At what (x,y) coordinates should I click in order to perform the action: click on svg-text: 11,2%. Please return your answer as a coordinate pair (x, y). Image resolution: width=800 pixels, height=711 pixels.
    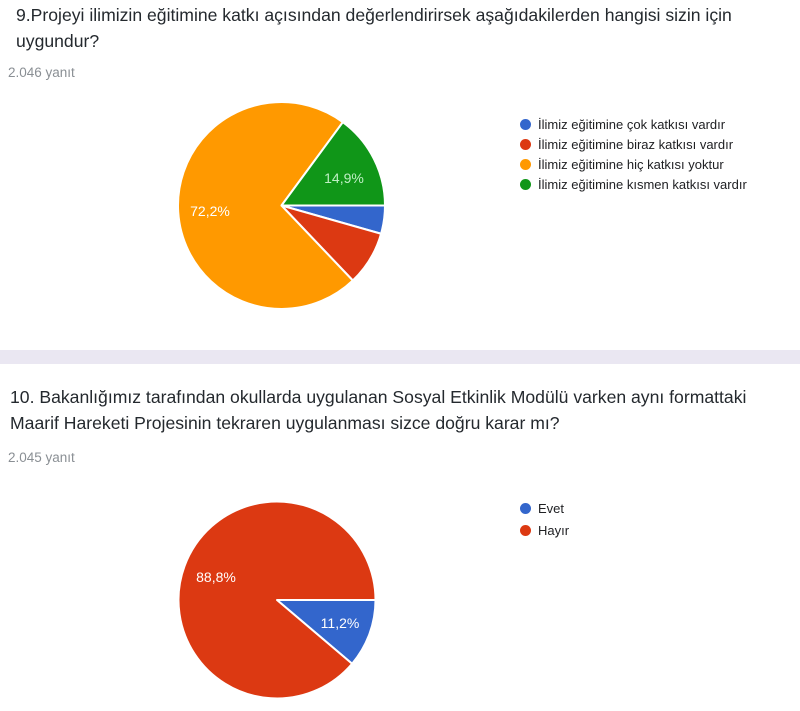
    Looking at the image, I should click on (340, 623).